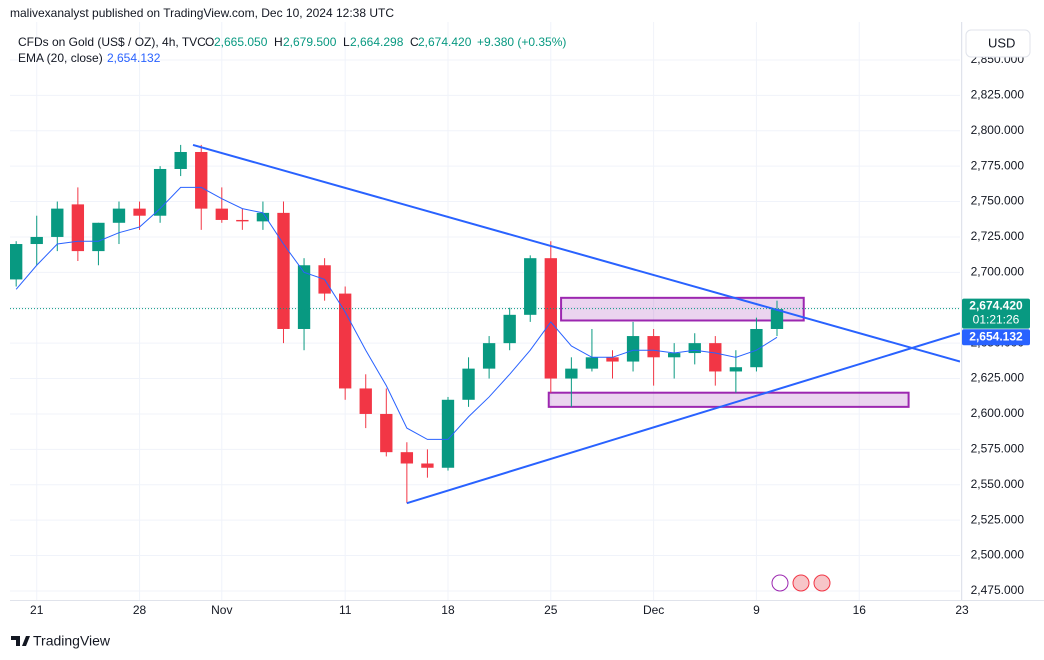  I want to click on x-tick-label: 11, so click(345, 610).